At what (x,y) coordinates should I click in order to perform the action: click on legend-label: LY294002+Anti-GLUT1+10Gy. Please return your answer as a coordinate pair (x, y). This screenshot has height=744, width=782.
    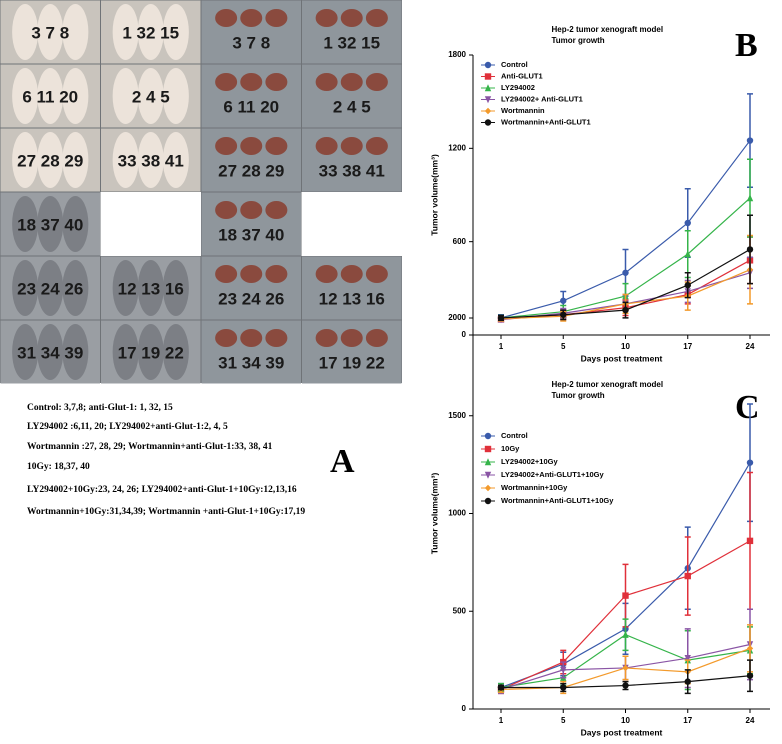
    Looking at the image, I should click on (553, 474).